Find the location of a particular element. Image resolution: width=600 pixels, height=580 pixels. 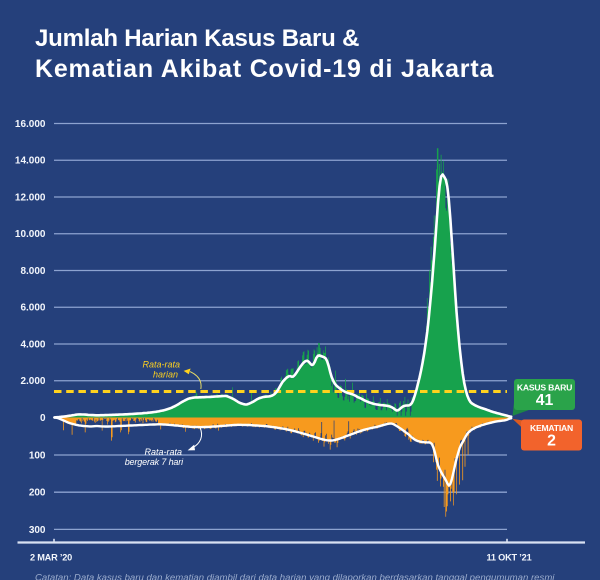

svg-text: 2 MAR ’20 is located at coordinates (51, 558).